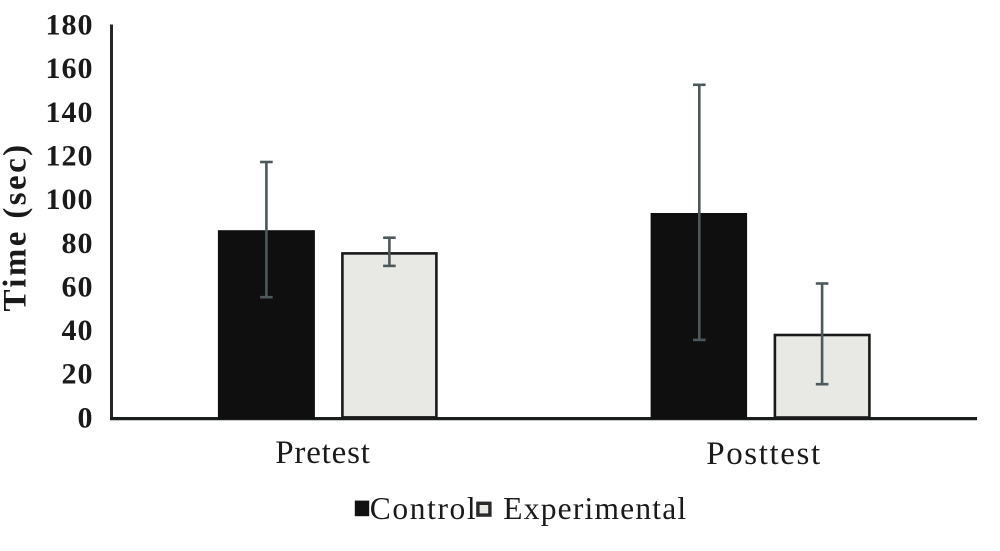  I want to click on svg-text: Control, so click(423, 508).